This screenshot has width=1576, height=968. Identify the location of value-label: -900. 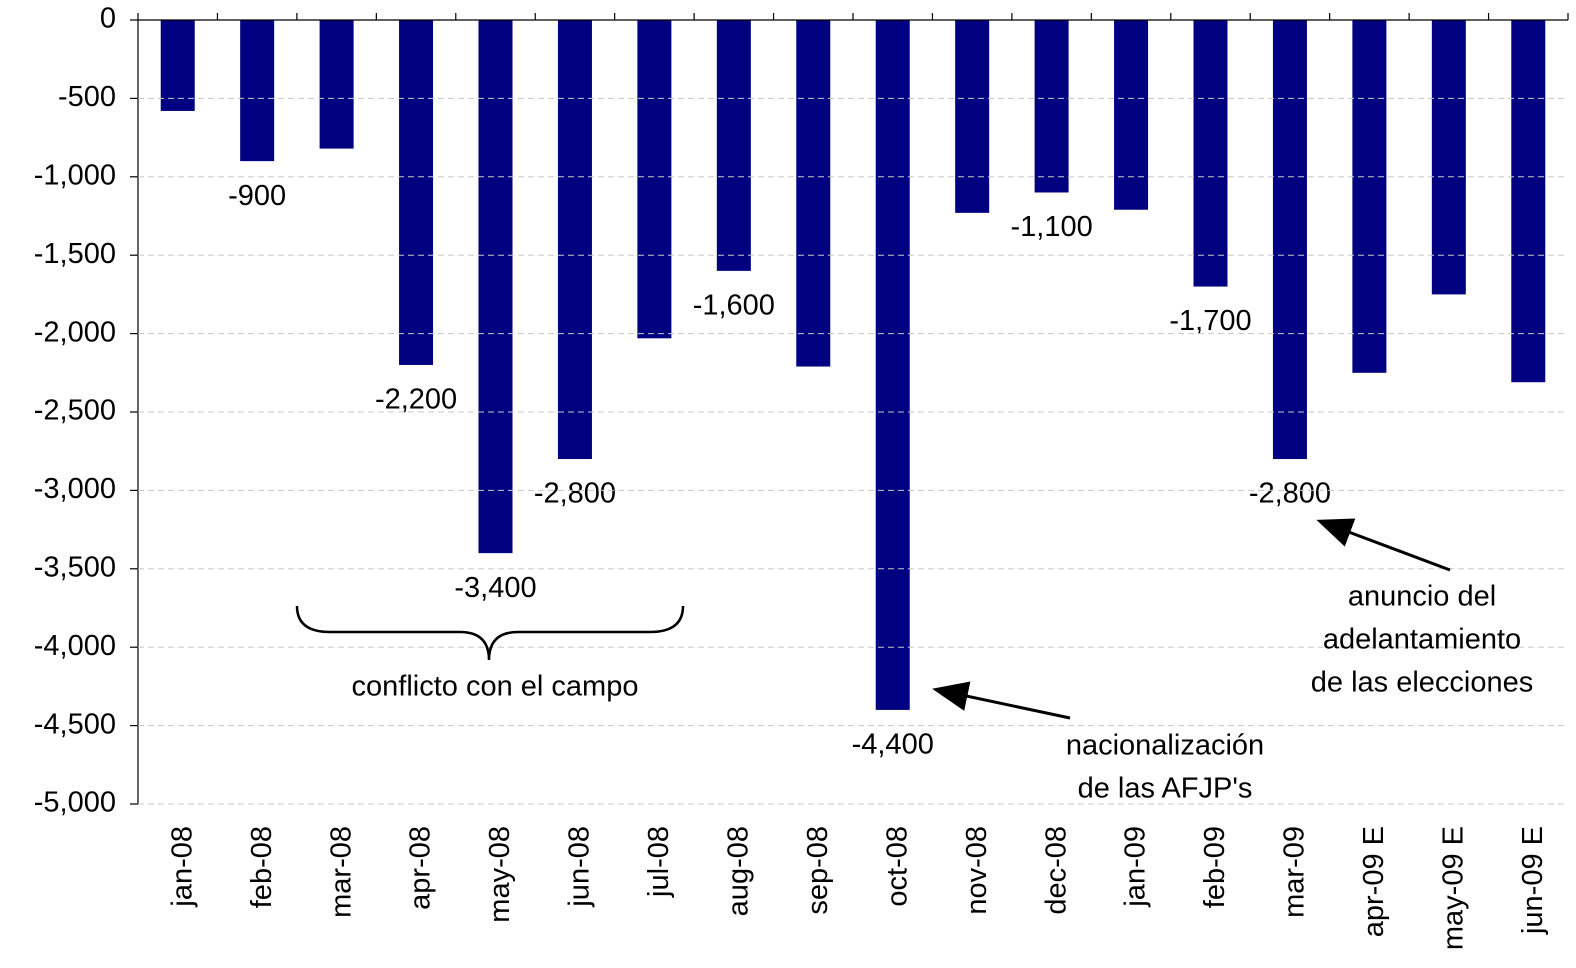
(257, 196).